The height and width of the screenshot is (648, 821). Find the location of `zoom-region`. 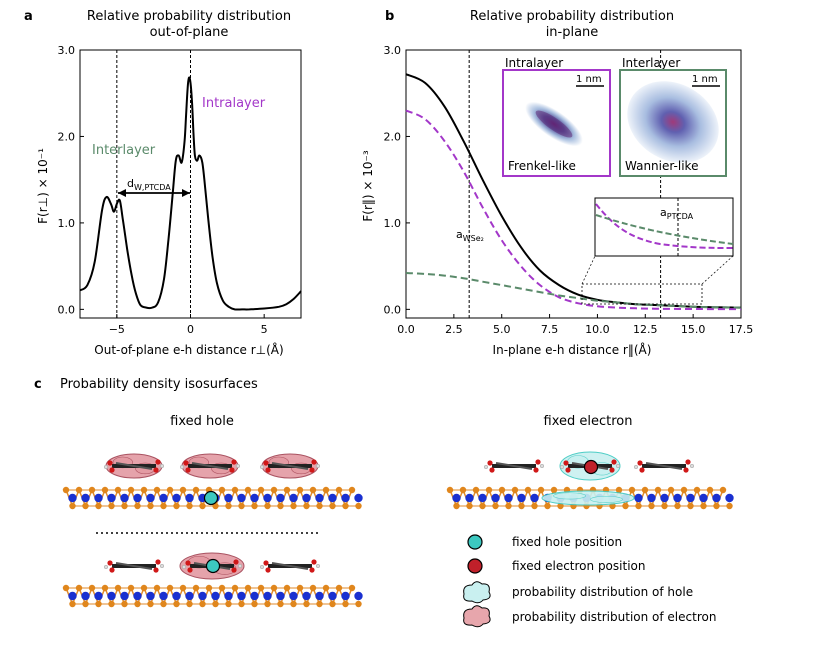

zoom-region is located at coordinates (642, 294).